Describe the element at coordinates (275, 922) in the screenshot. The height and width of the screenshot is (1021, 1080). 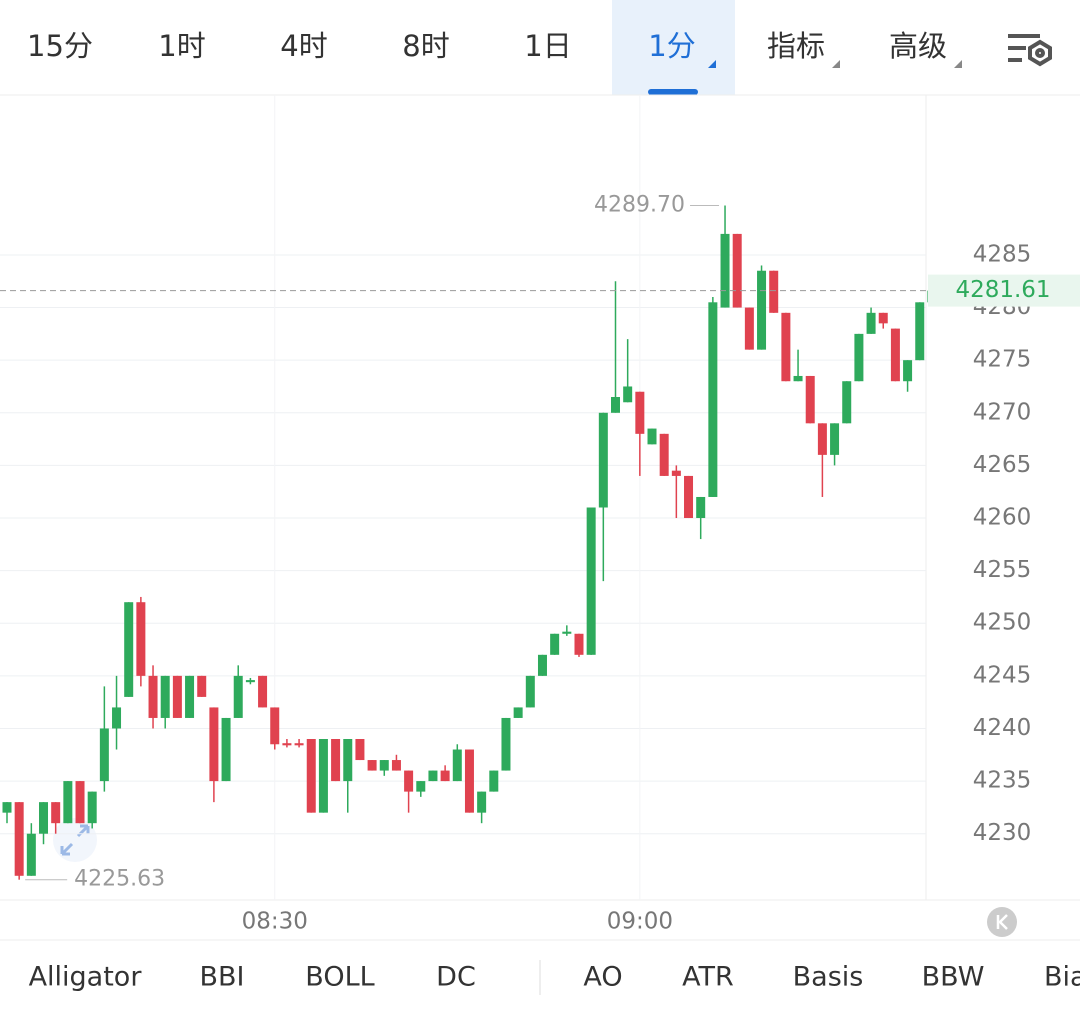
I see `x-tick-label: 08:30` at that location.